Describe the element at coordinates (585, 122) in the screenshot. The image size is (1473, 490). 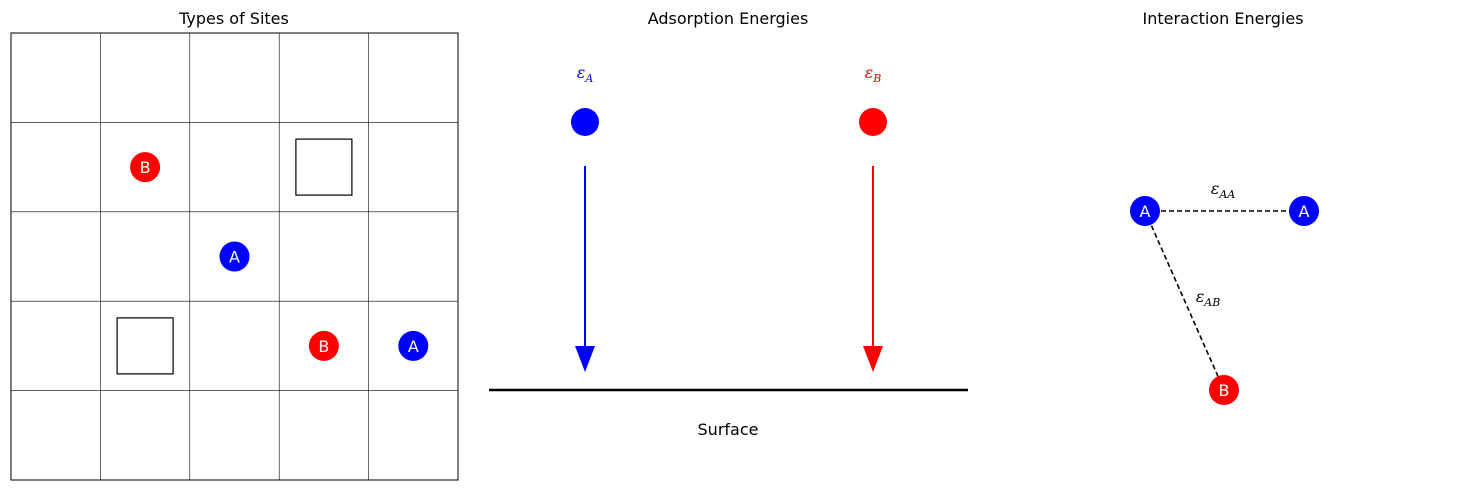
I see `adsorbate-a` at that location.